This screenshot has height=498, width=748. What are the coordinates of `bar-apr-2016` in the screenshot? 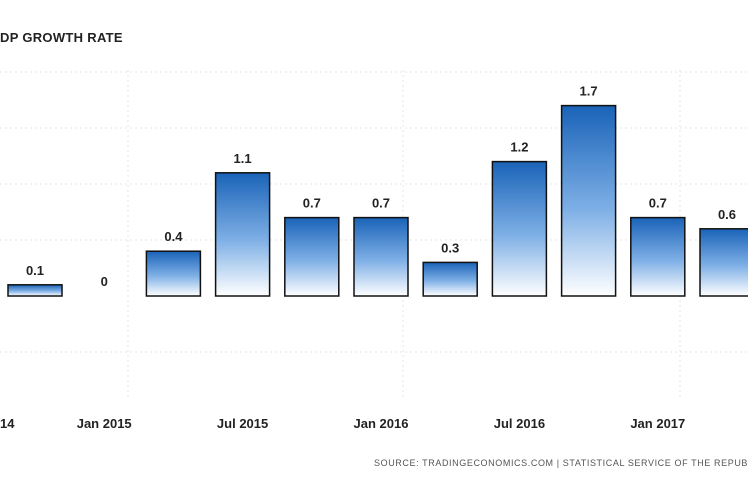 It's located at (450, 279).